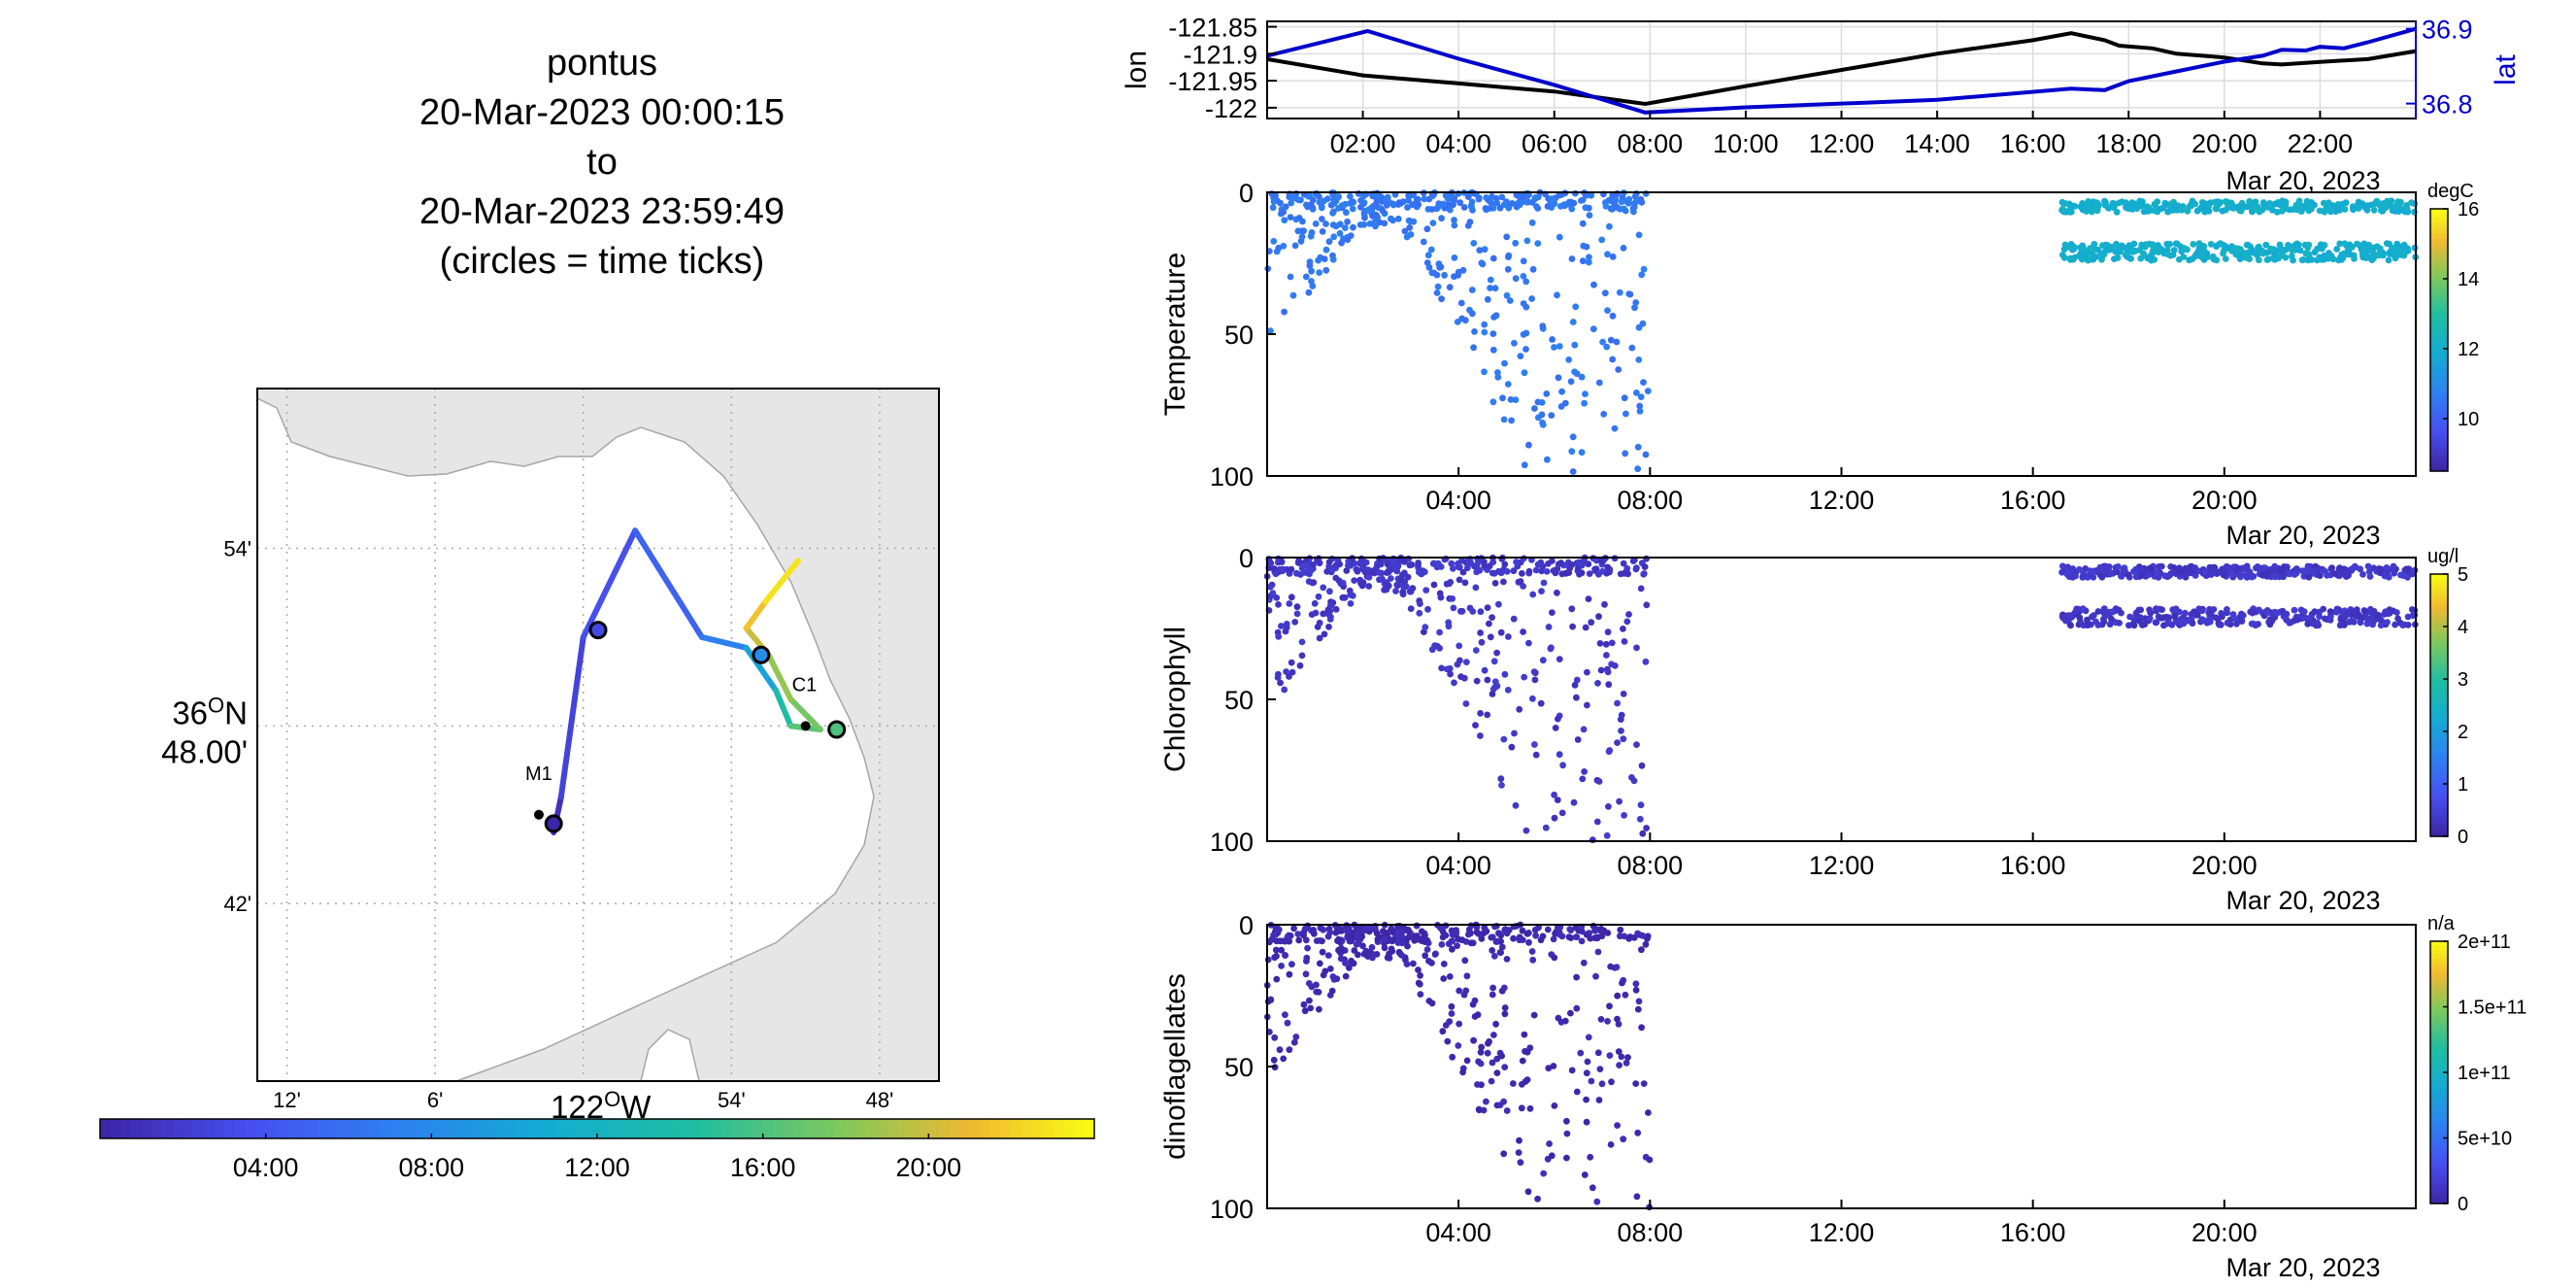  What do you see at coordinates (2303, 535) in the screenshot?
I see `temperature-date-label: Mar 20, 2023` at bounding box center [2303, 535].